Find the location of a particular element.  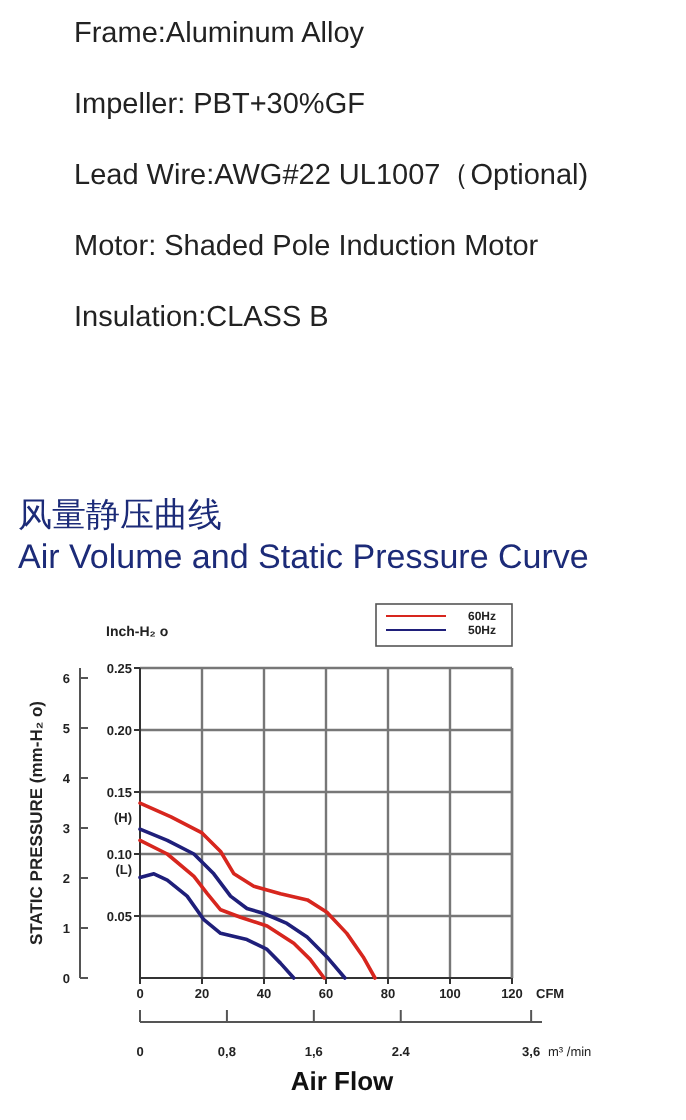

text: Frame:Aluminum Alloy is located at coordinates (220, 34).